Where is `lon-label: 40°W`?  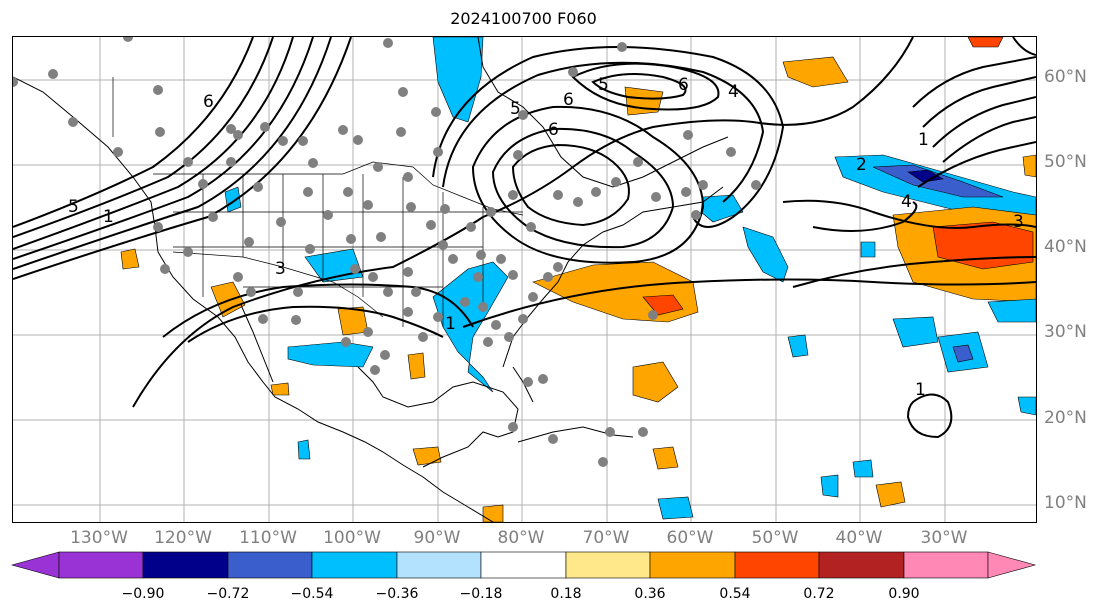 lon-label: 40°W is located at coordinates (859, 538).